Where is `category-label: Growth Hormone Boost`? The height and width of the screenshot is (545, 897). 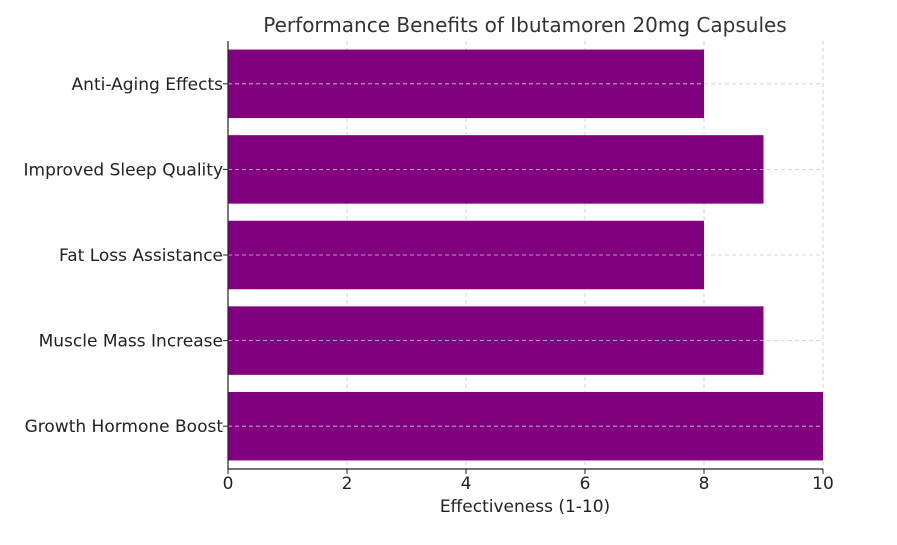
category-label: Growth Hormone Boost is located at coordinates (124, 427).